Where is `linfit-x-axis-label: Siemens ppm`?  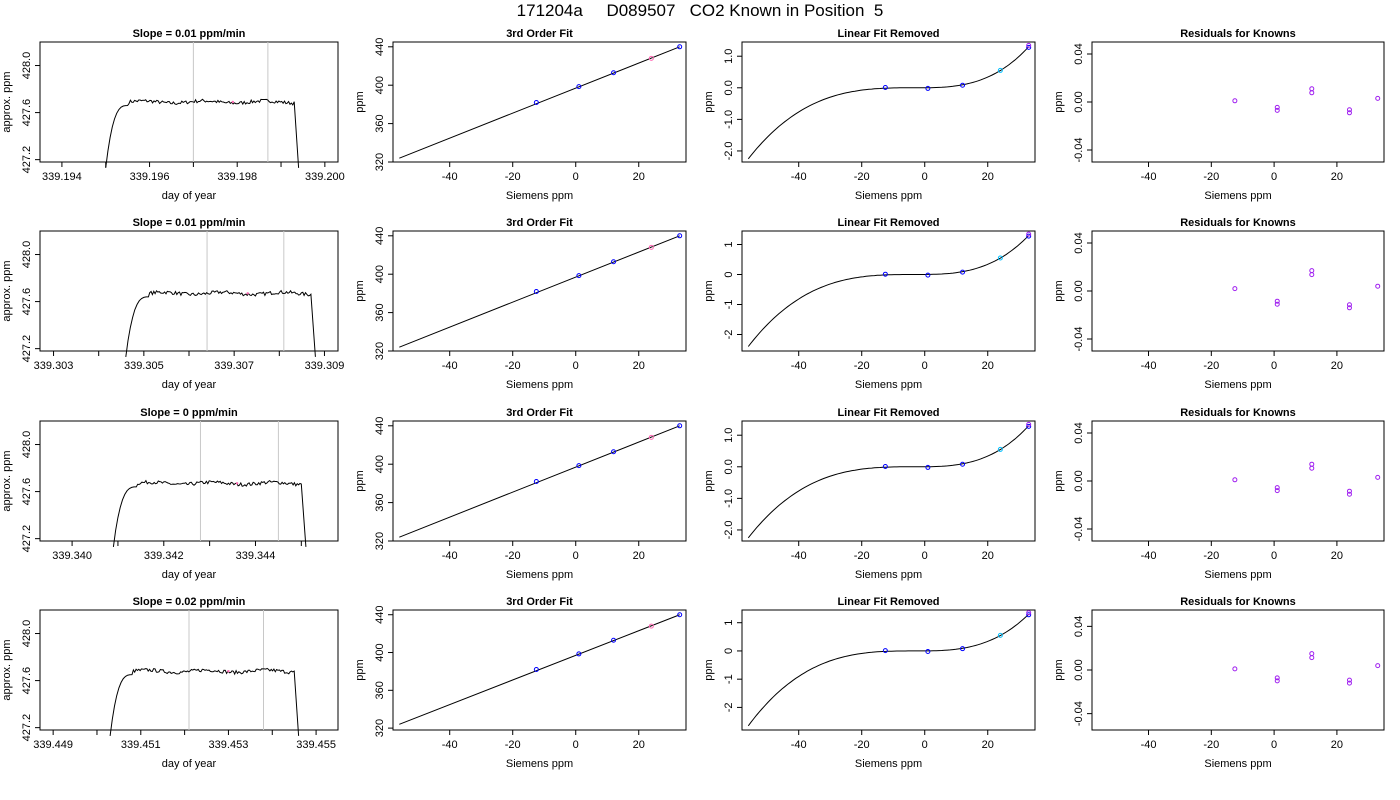
linfit-x-axis-label: Siemens ppm is located at coordinates (888, 385).